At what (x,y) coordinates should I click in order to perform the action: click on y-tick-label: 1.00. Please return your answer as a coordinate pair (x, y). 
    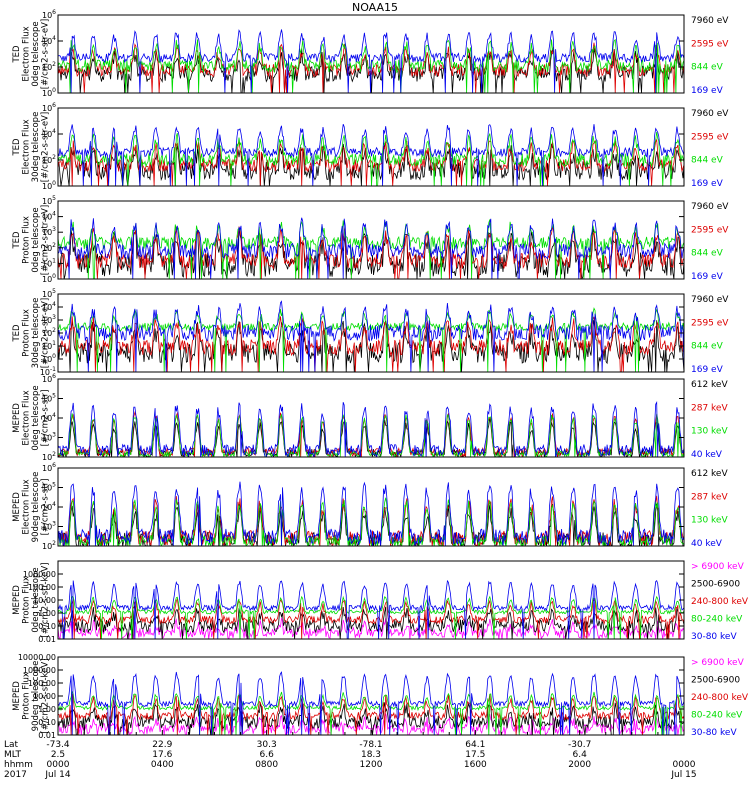
    Looking at the image, I should click on (47, 613).